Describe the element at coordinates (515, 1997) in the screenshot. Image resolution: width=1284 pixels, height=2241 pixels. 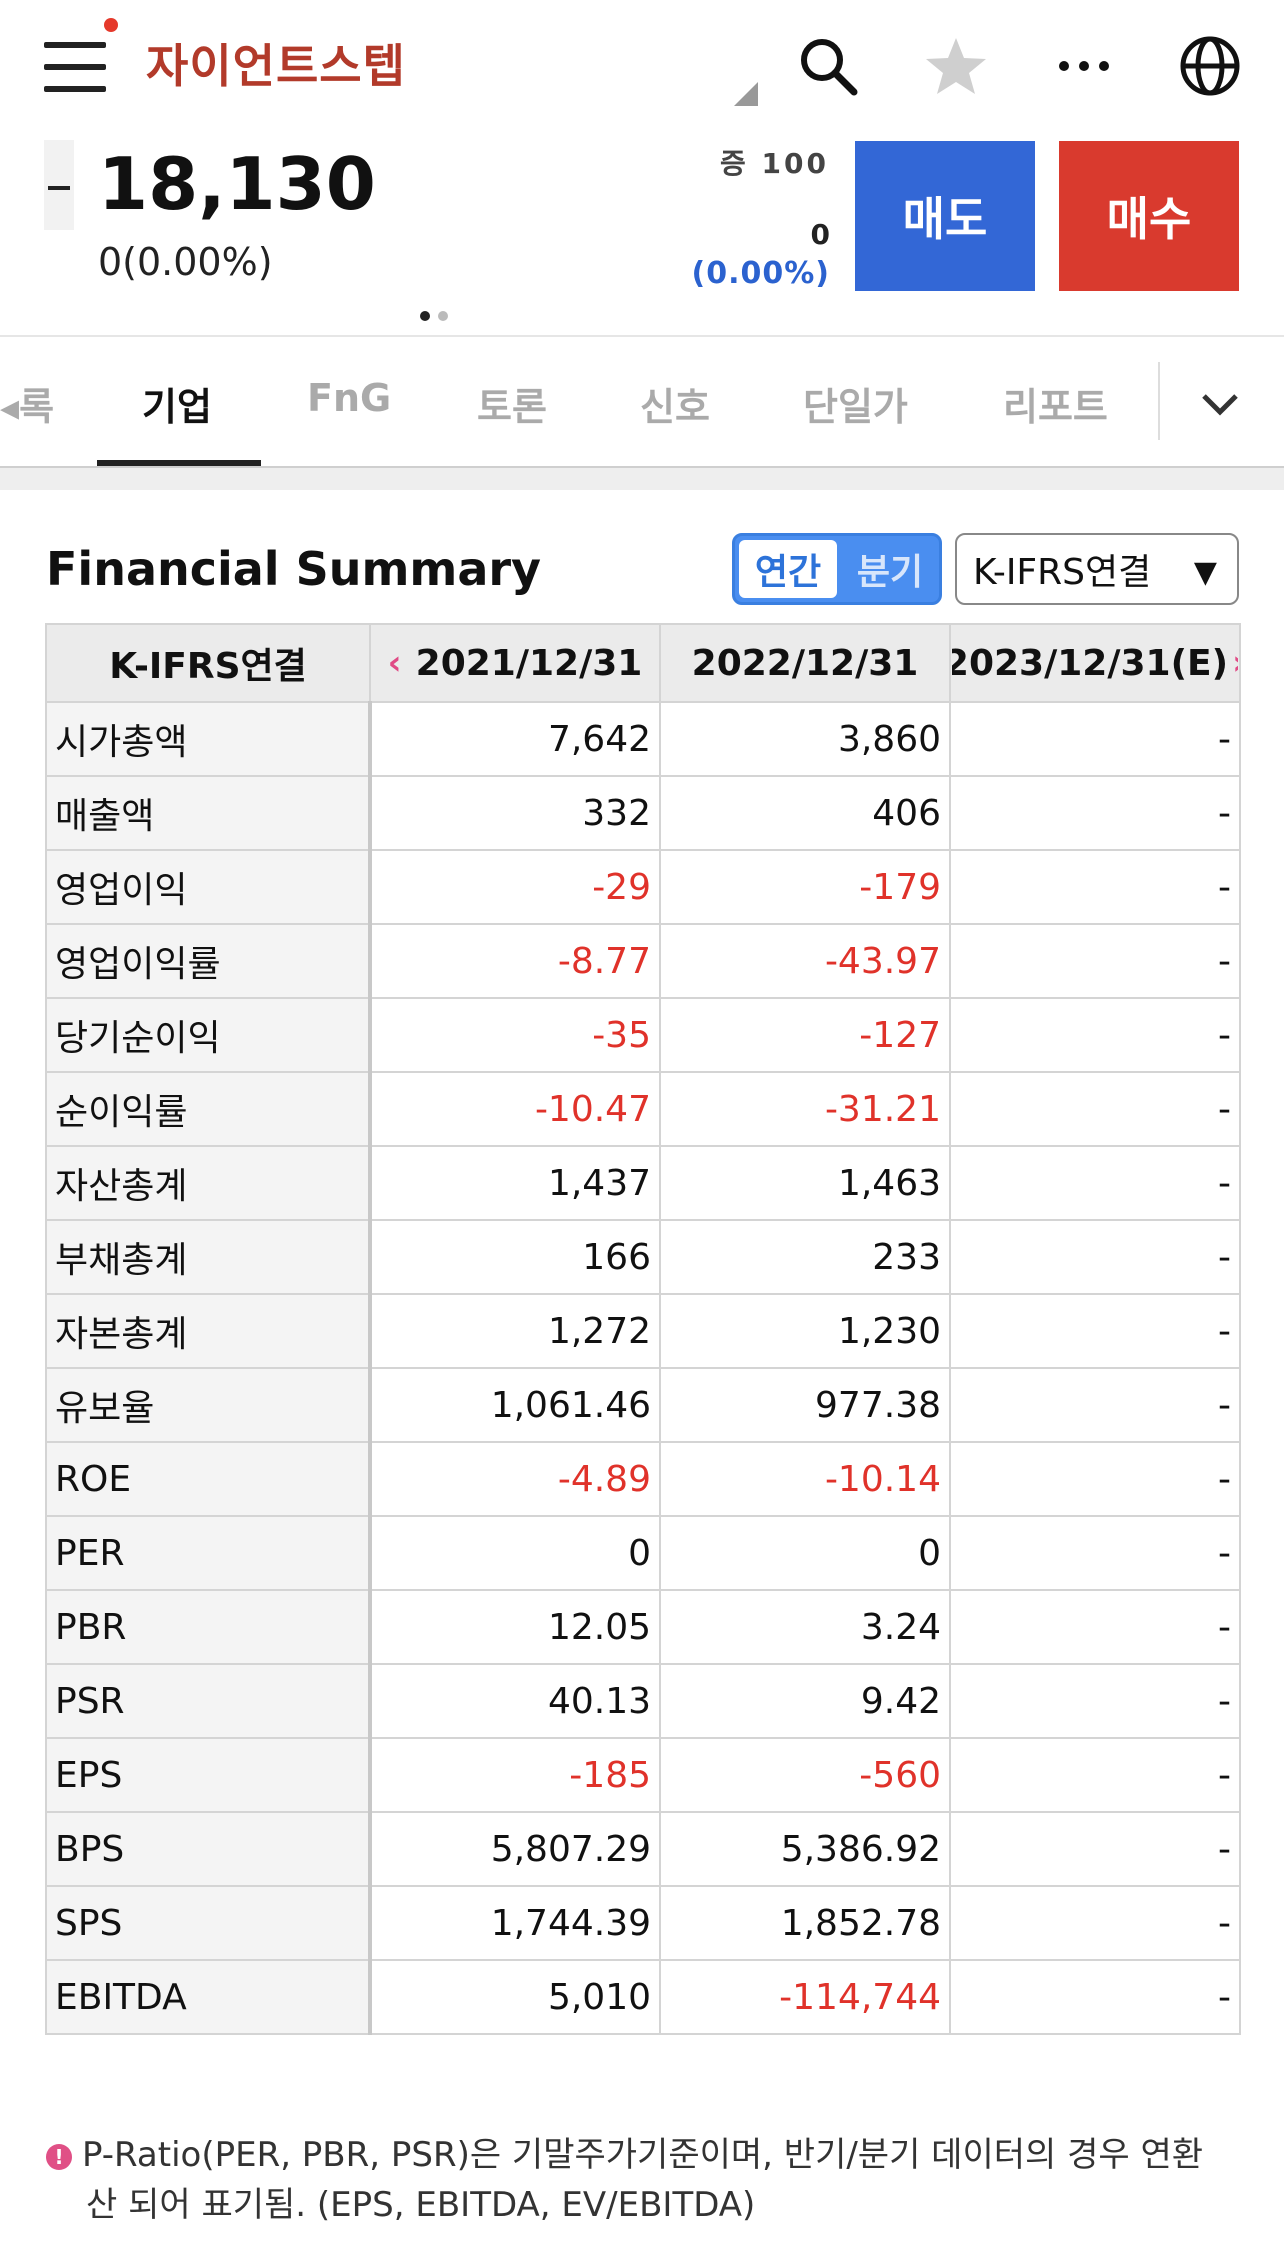
I see `table-cell: 5,010` at that location.